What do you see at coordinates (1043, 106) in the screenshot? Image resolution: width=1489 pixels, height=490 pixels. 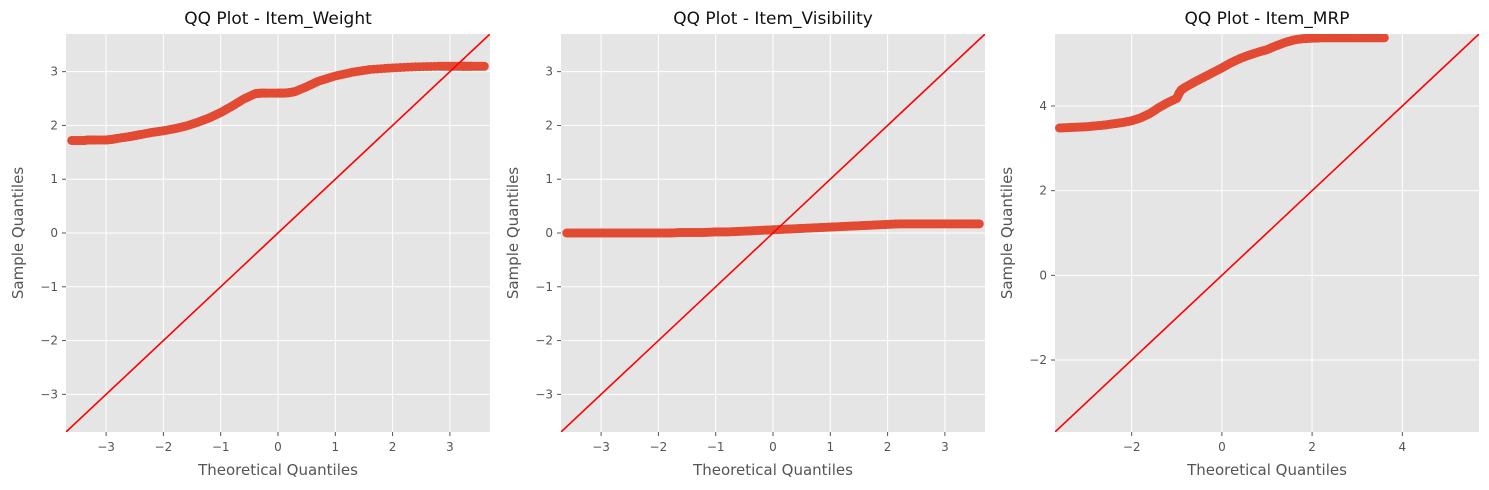 I see `y-tick-label: 4` at bounding box center [1043, 106].